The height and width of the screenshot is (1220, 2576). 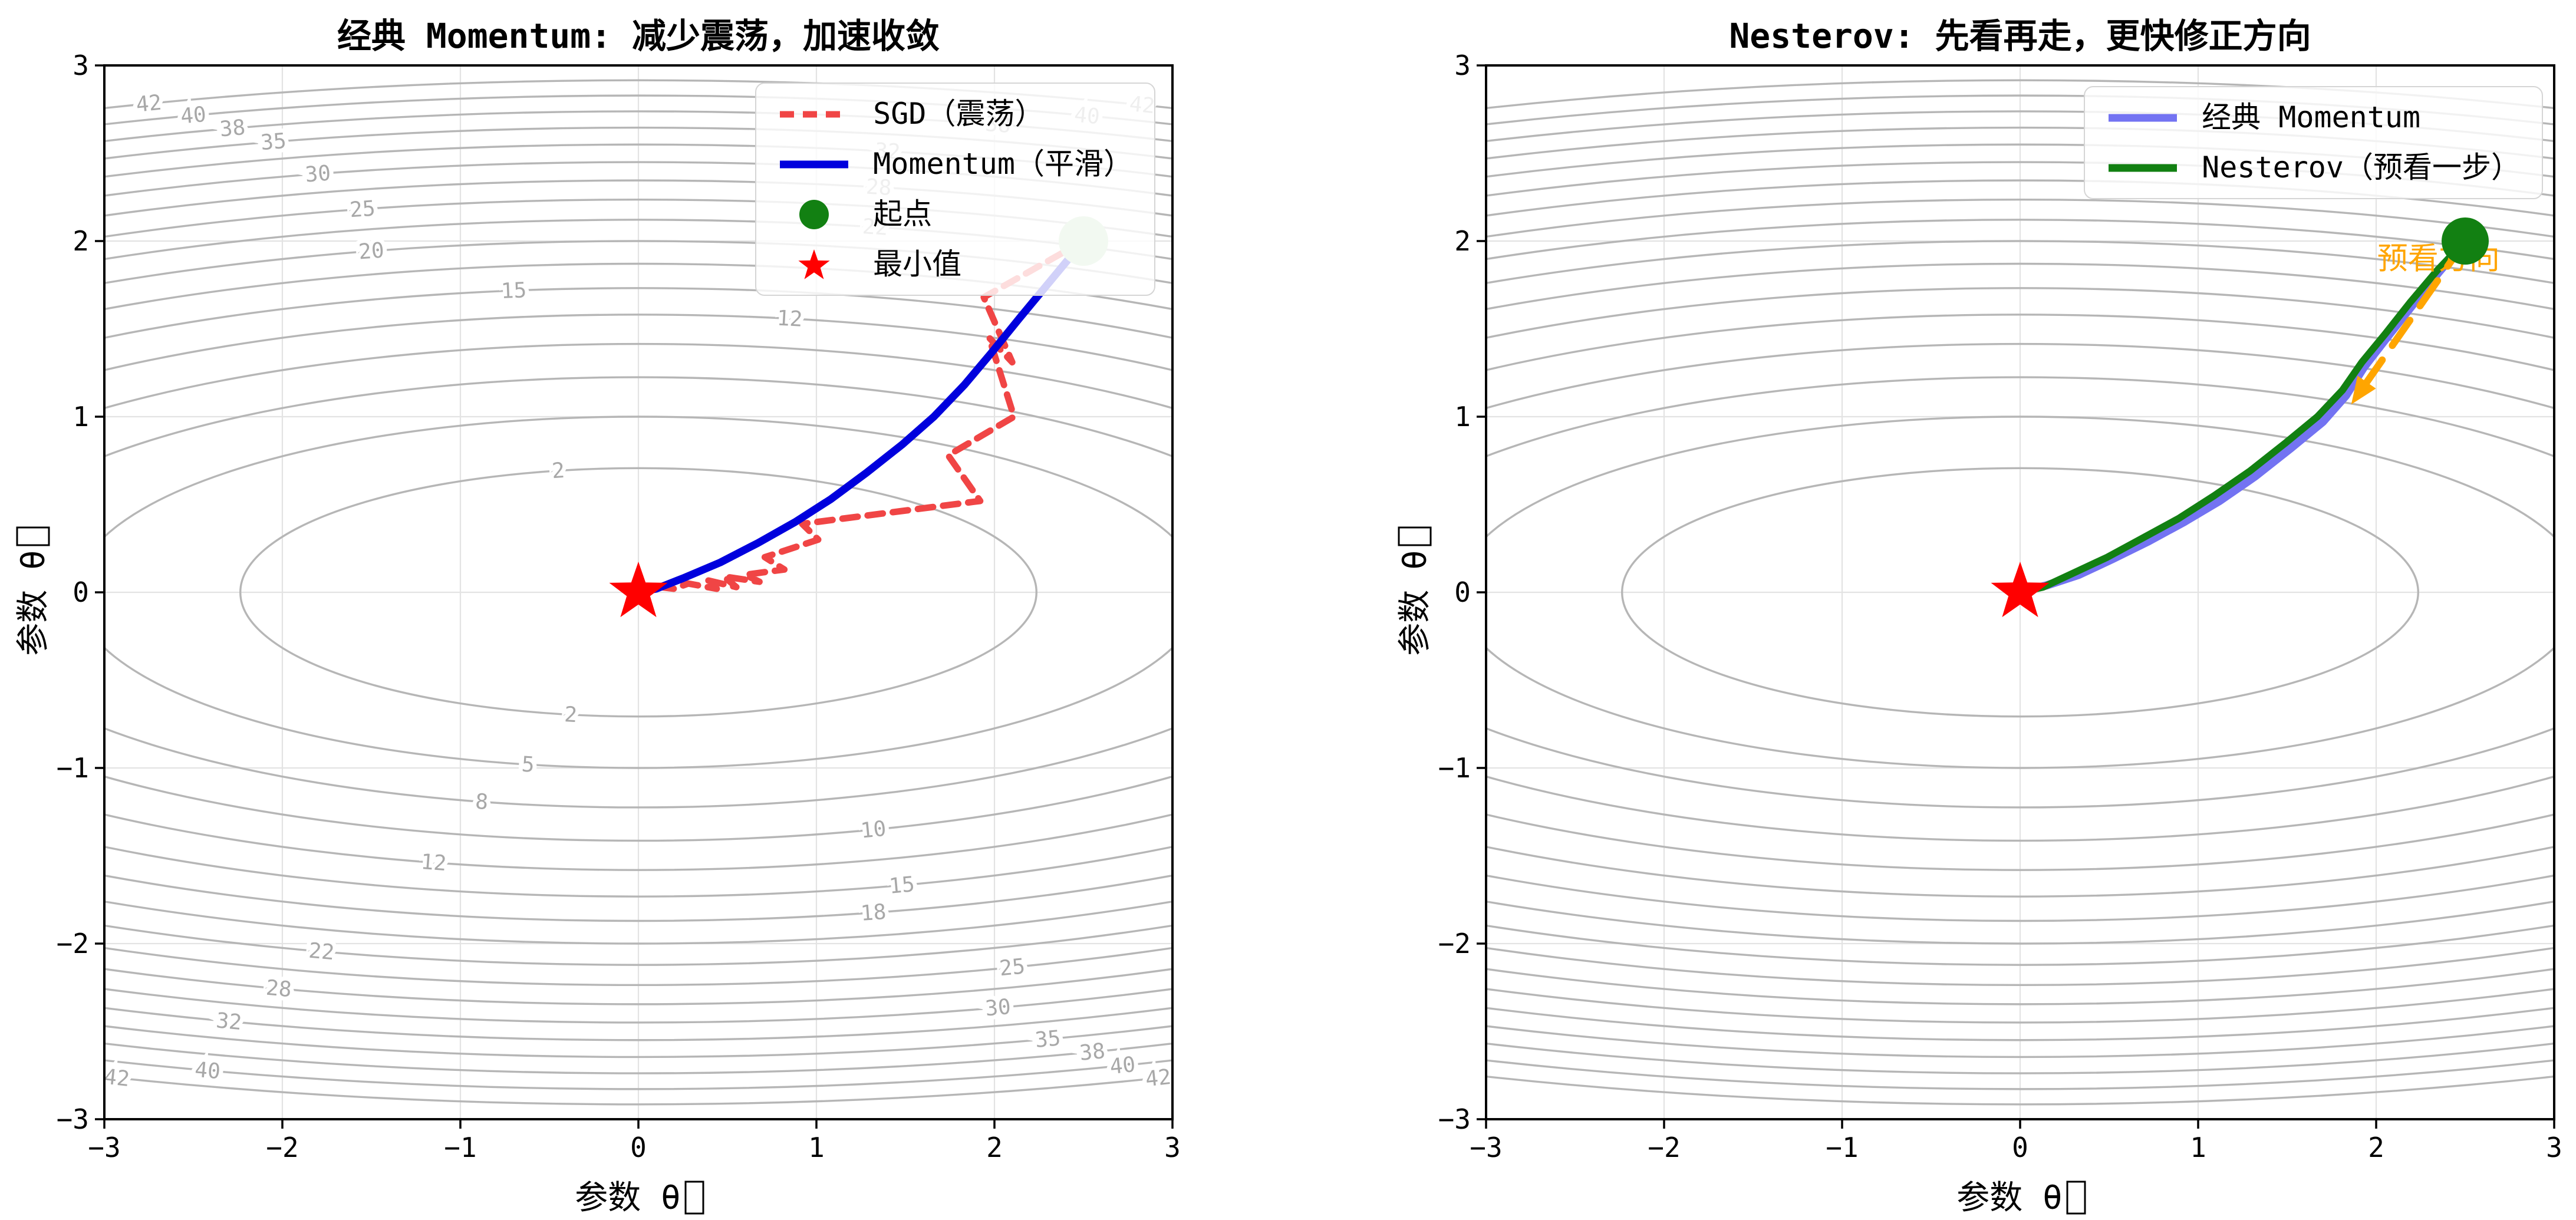 I want to click on legend-item: SGD（震荡）, so click(x=955, y=114).